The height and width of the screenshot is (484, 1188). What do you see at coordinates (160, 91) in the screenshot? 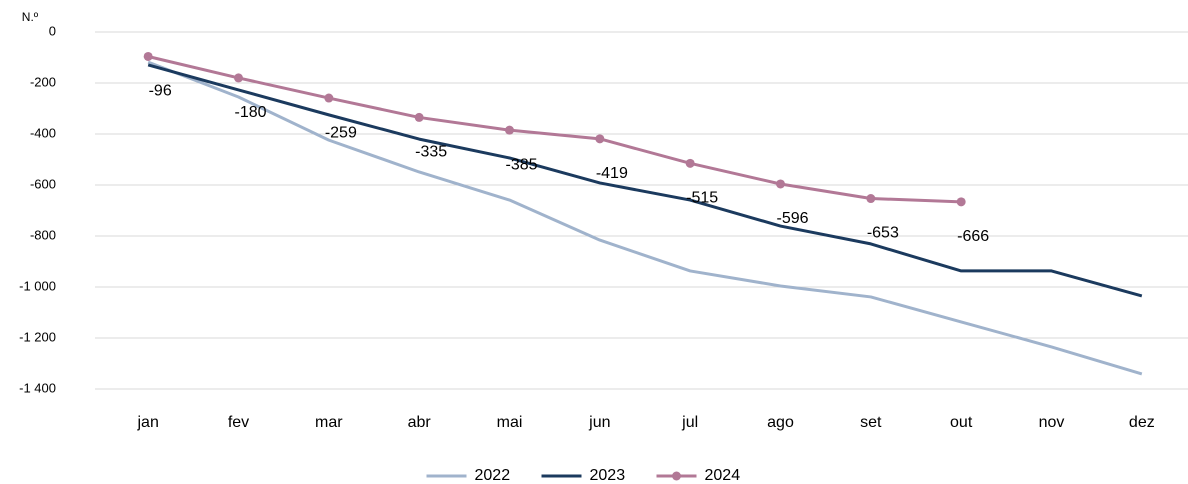
I see `data-label: -96` at bounding box center [160, 91].